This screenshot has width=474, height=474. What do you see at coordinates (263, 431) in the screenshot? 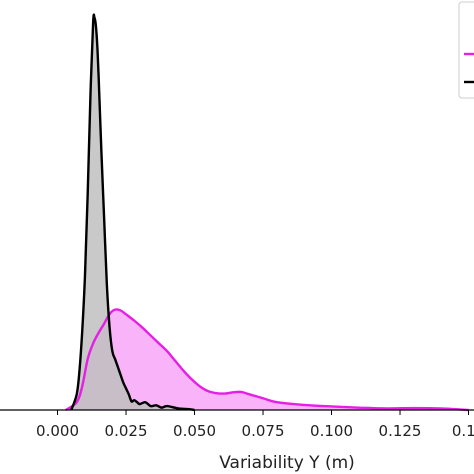
I see `x-tick-label: 0.075` at bounding box center [263, 431].